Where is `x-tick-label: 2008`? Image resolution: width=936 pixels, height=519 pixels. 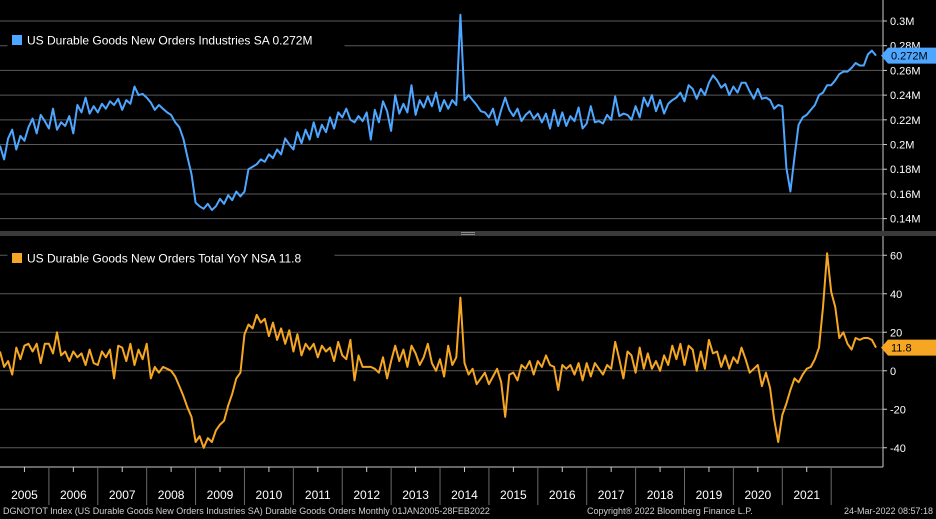 x-tick-label: 2008 is located at coordinates (171, 495).